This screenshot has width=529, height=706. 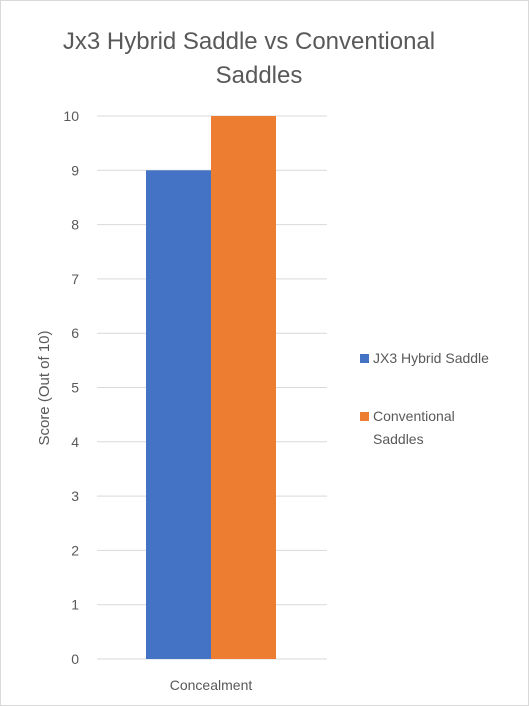 What do you see at coordinates (75, 333) in the screenshot?
I see `y-tick-label: 6` at bounding box center [75, 333].